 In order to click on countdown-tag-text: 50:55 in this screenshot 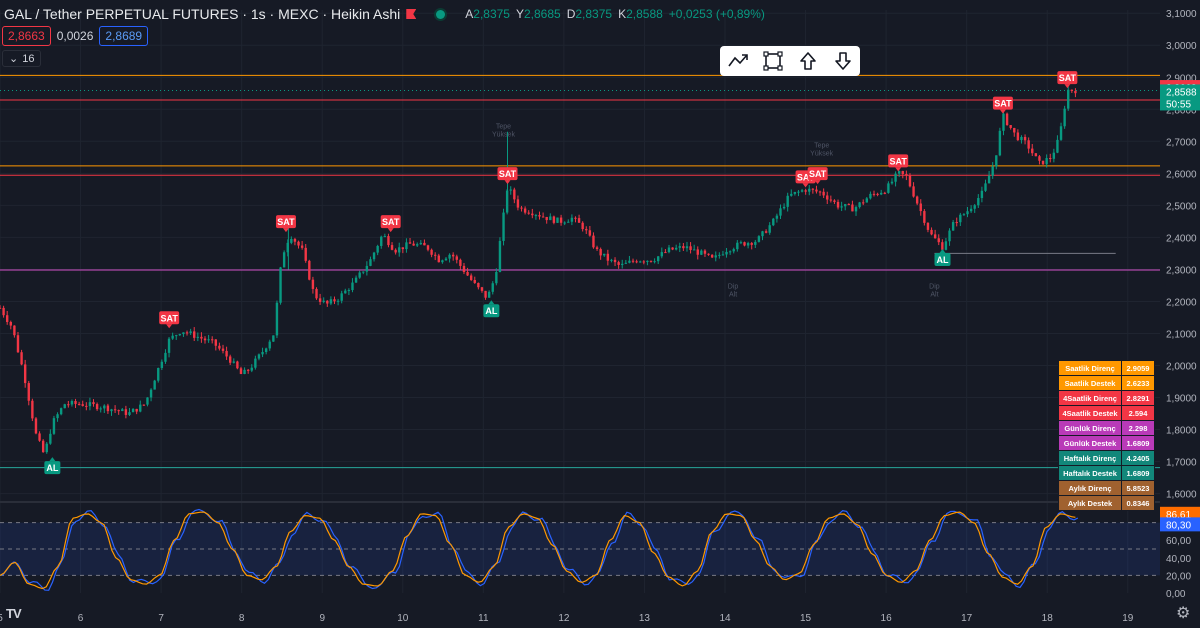, I will do `click(1178, 104)`.